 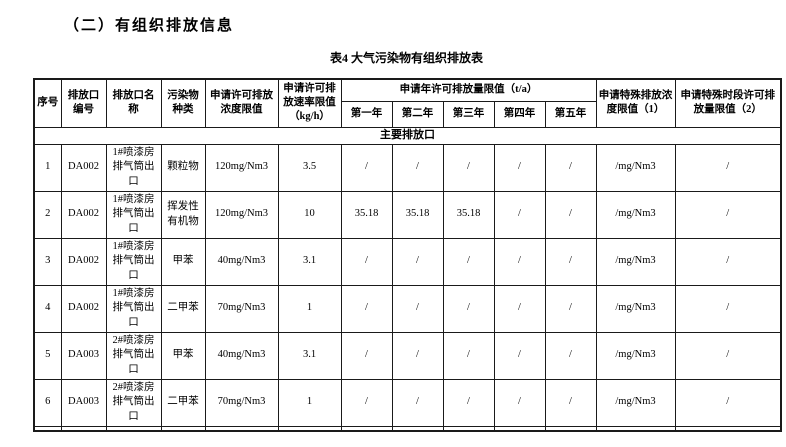 What do you see at coordinates (309, 103) in the screenshot?
I see `header-rate-limit: 申请许可排放速率限值（kg/h）` at bounding box center [309, 103].